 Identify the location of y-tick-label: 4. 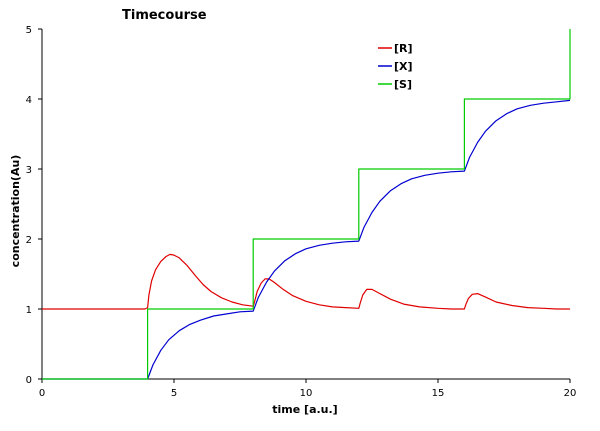
(29, 100).